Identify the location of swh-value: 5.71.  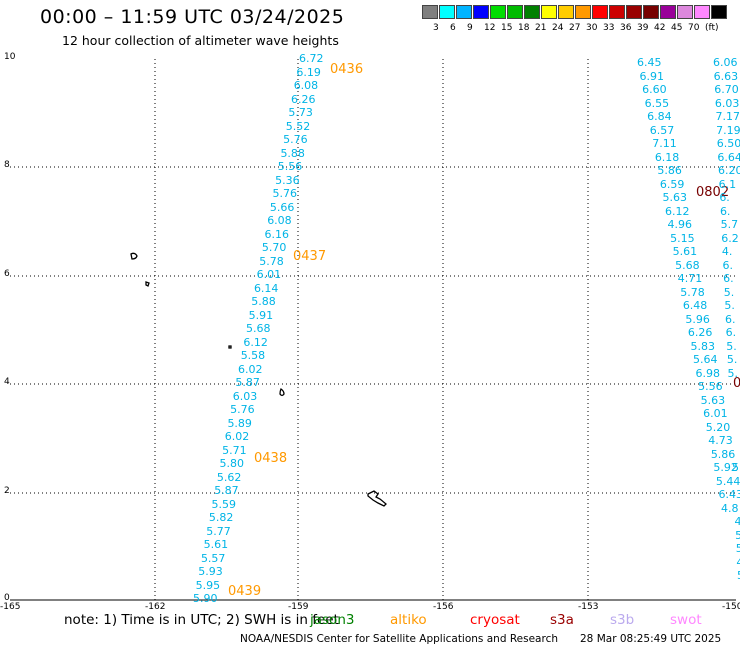
(234, 450).